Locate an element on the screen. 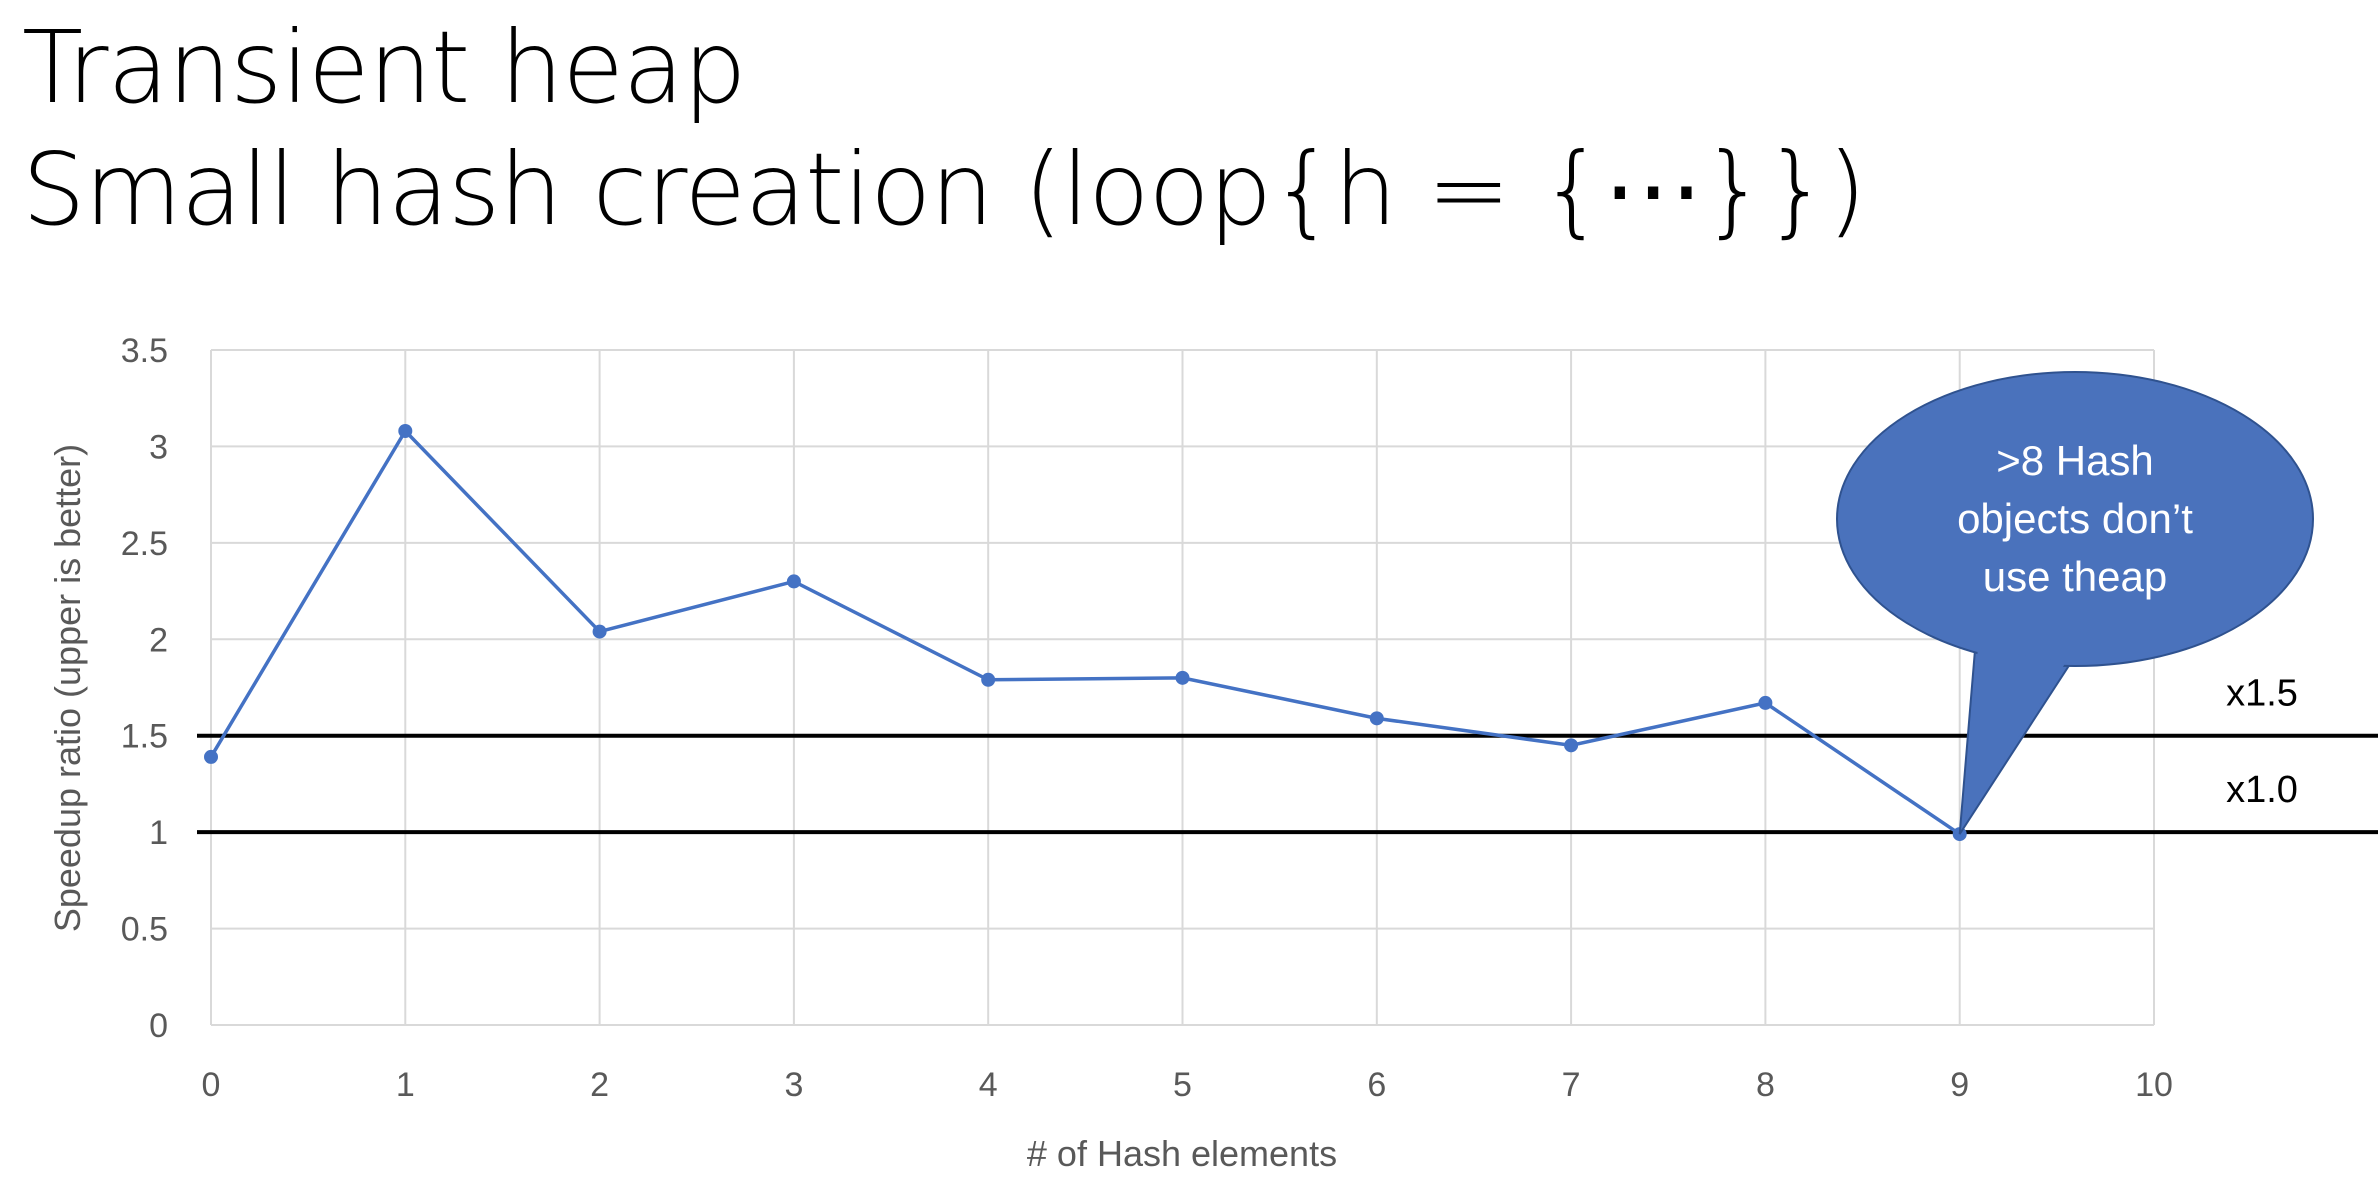 The height and width of the screenshot is (1198, 2378). callout-text: >8 Hash is located at coordinates (2075, 460).